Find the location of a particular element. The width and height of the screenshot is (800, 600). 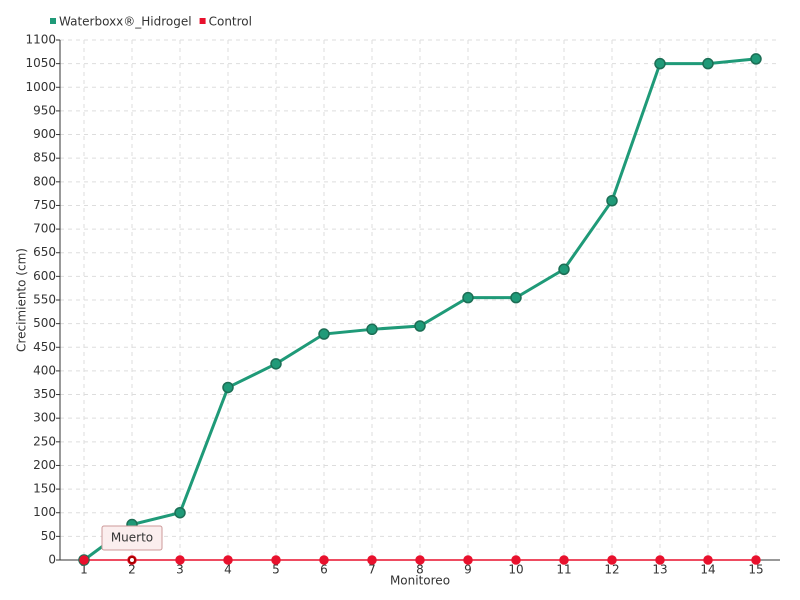

y-tick-label: 700 is located at coordinates (44, 229).